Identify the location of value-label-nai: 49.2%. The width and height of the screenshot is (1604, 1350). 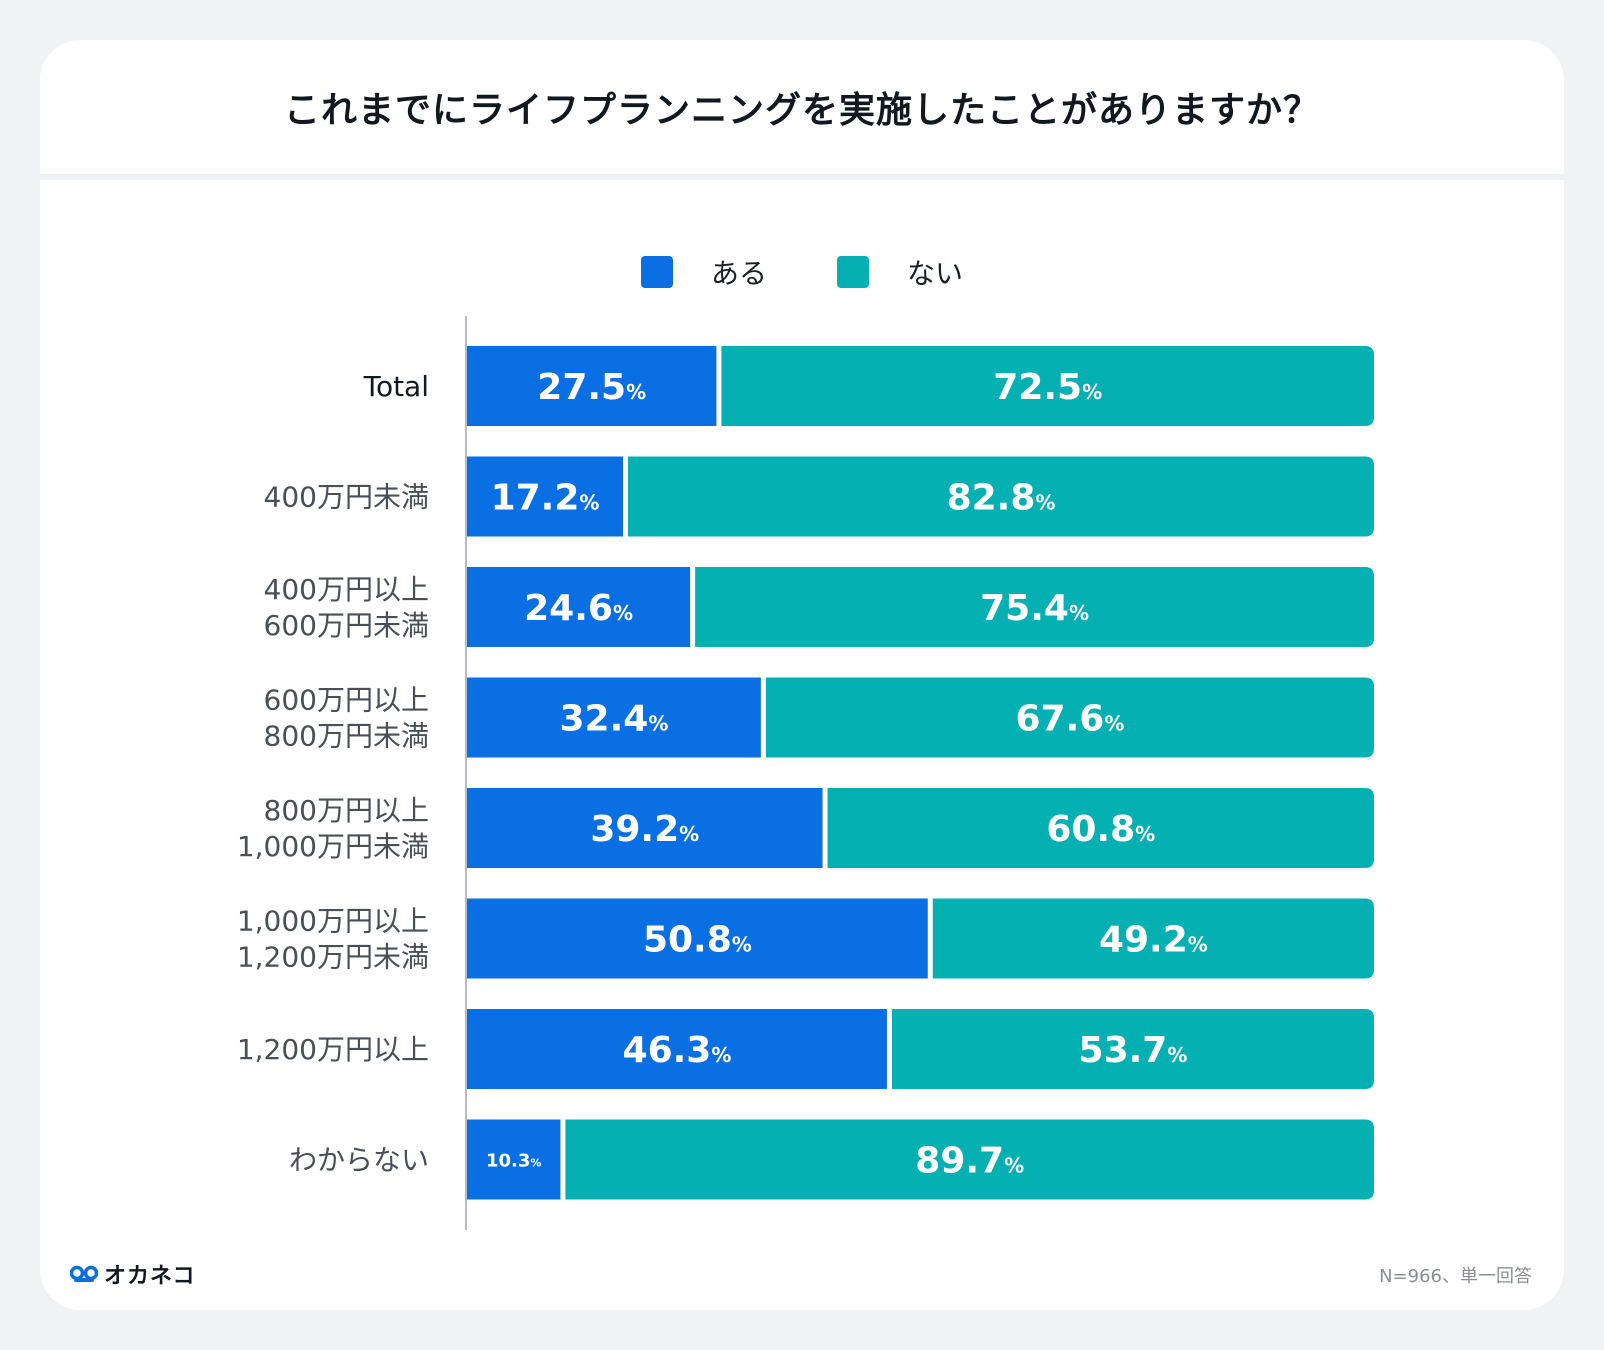
(1153, 940).